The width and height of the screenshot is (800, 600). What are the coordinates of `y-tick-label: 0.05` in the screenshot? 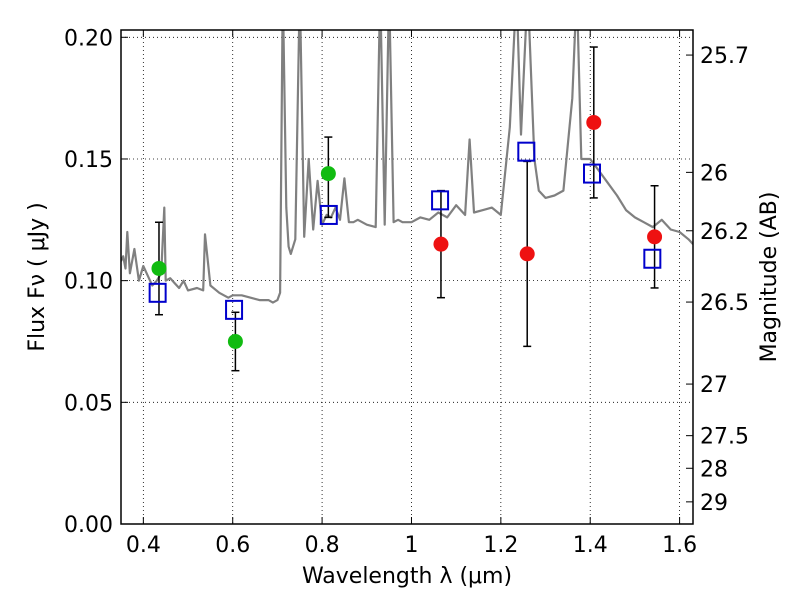 It's located at (88, 403).